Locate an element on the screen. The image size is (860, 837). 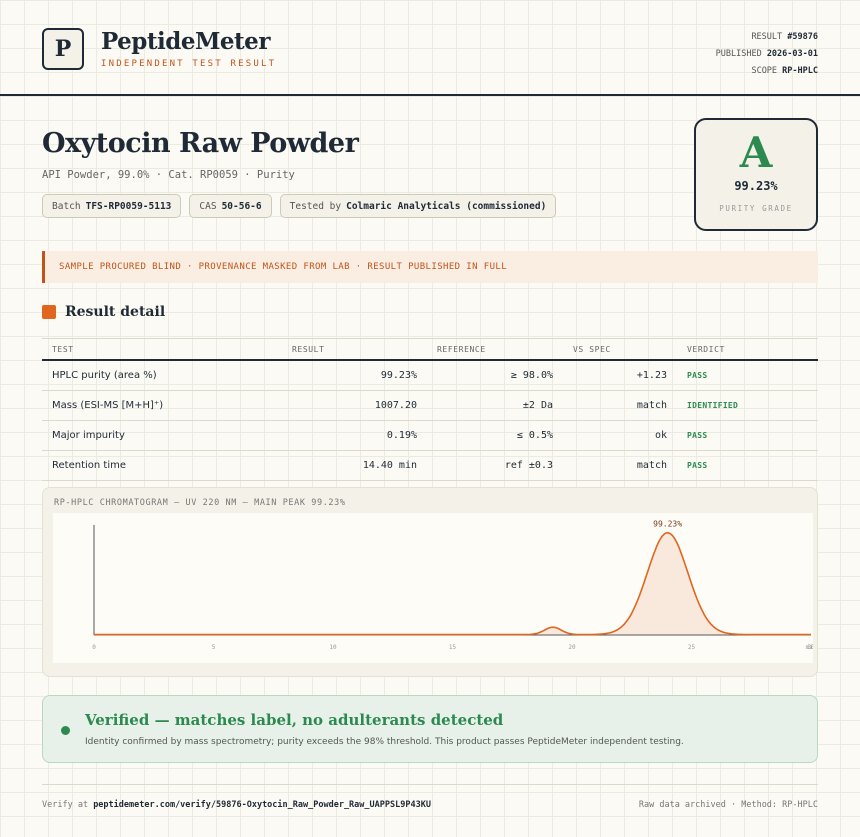
x-tick-label: 25 is located at coordinates (692, 647).